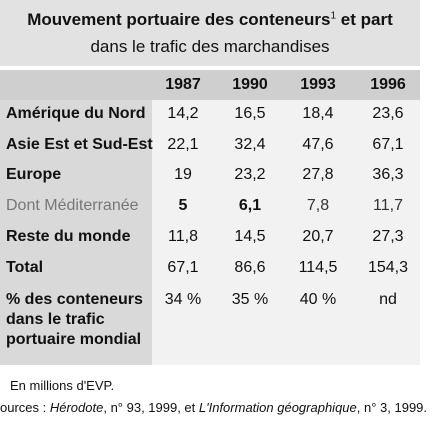  What do you see at coordinates (318, 144) in the screenshot?
I see `cell: 47,6` at bounding box center [318, 144].